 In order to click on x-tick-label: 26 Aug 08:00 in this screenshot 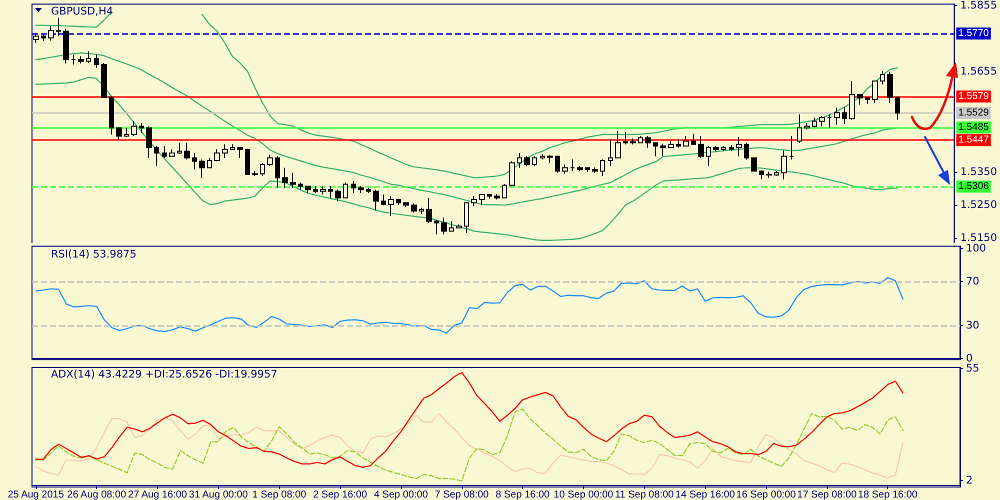, I will do `click(97, 495)`.